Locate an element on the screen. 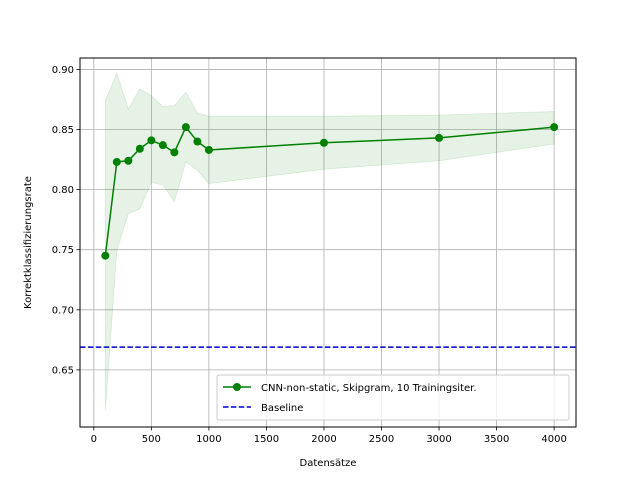 This screenshot has width=640, height=480. y-tick-label: 0.85 is located at coordinates (63, 130).